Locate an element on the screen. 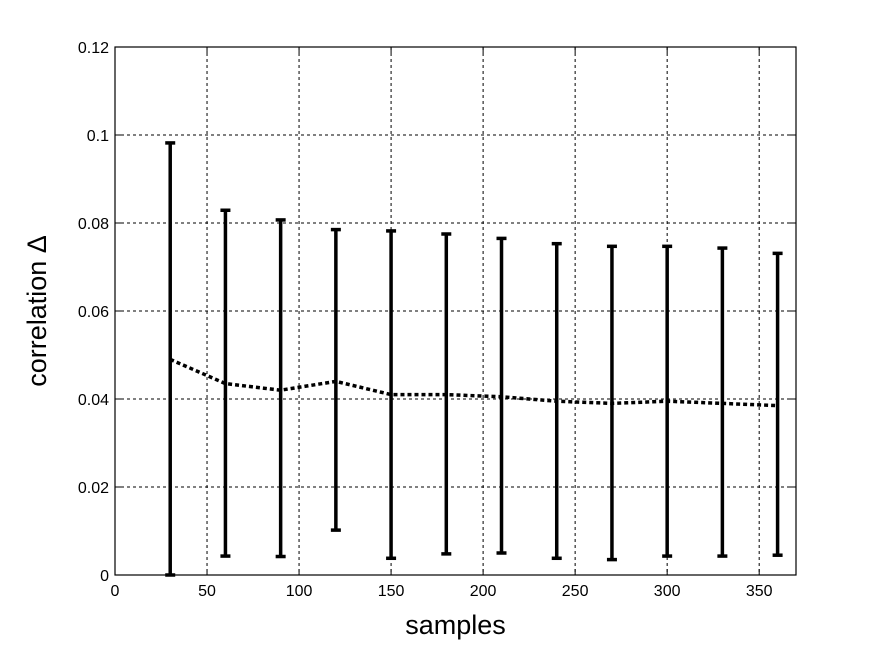 The height and width of the screenshot is (646, 880). x-tick-label: 300 is located at coordinates (667, 591).